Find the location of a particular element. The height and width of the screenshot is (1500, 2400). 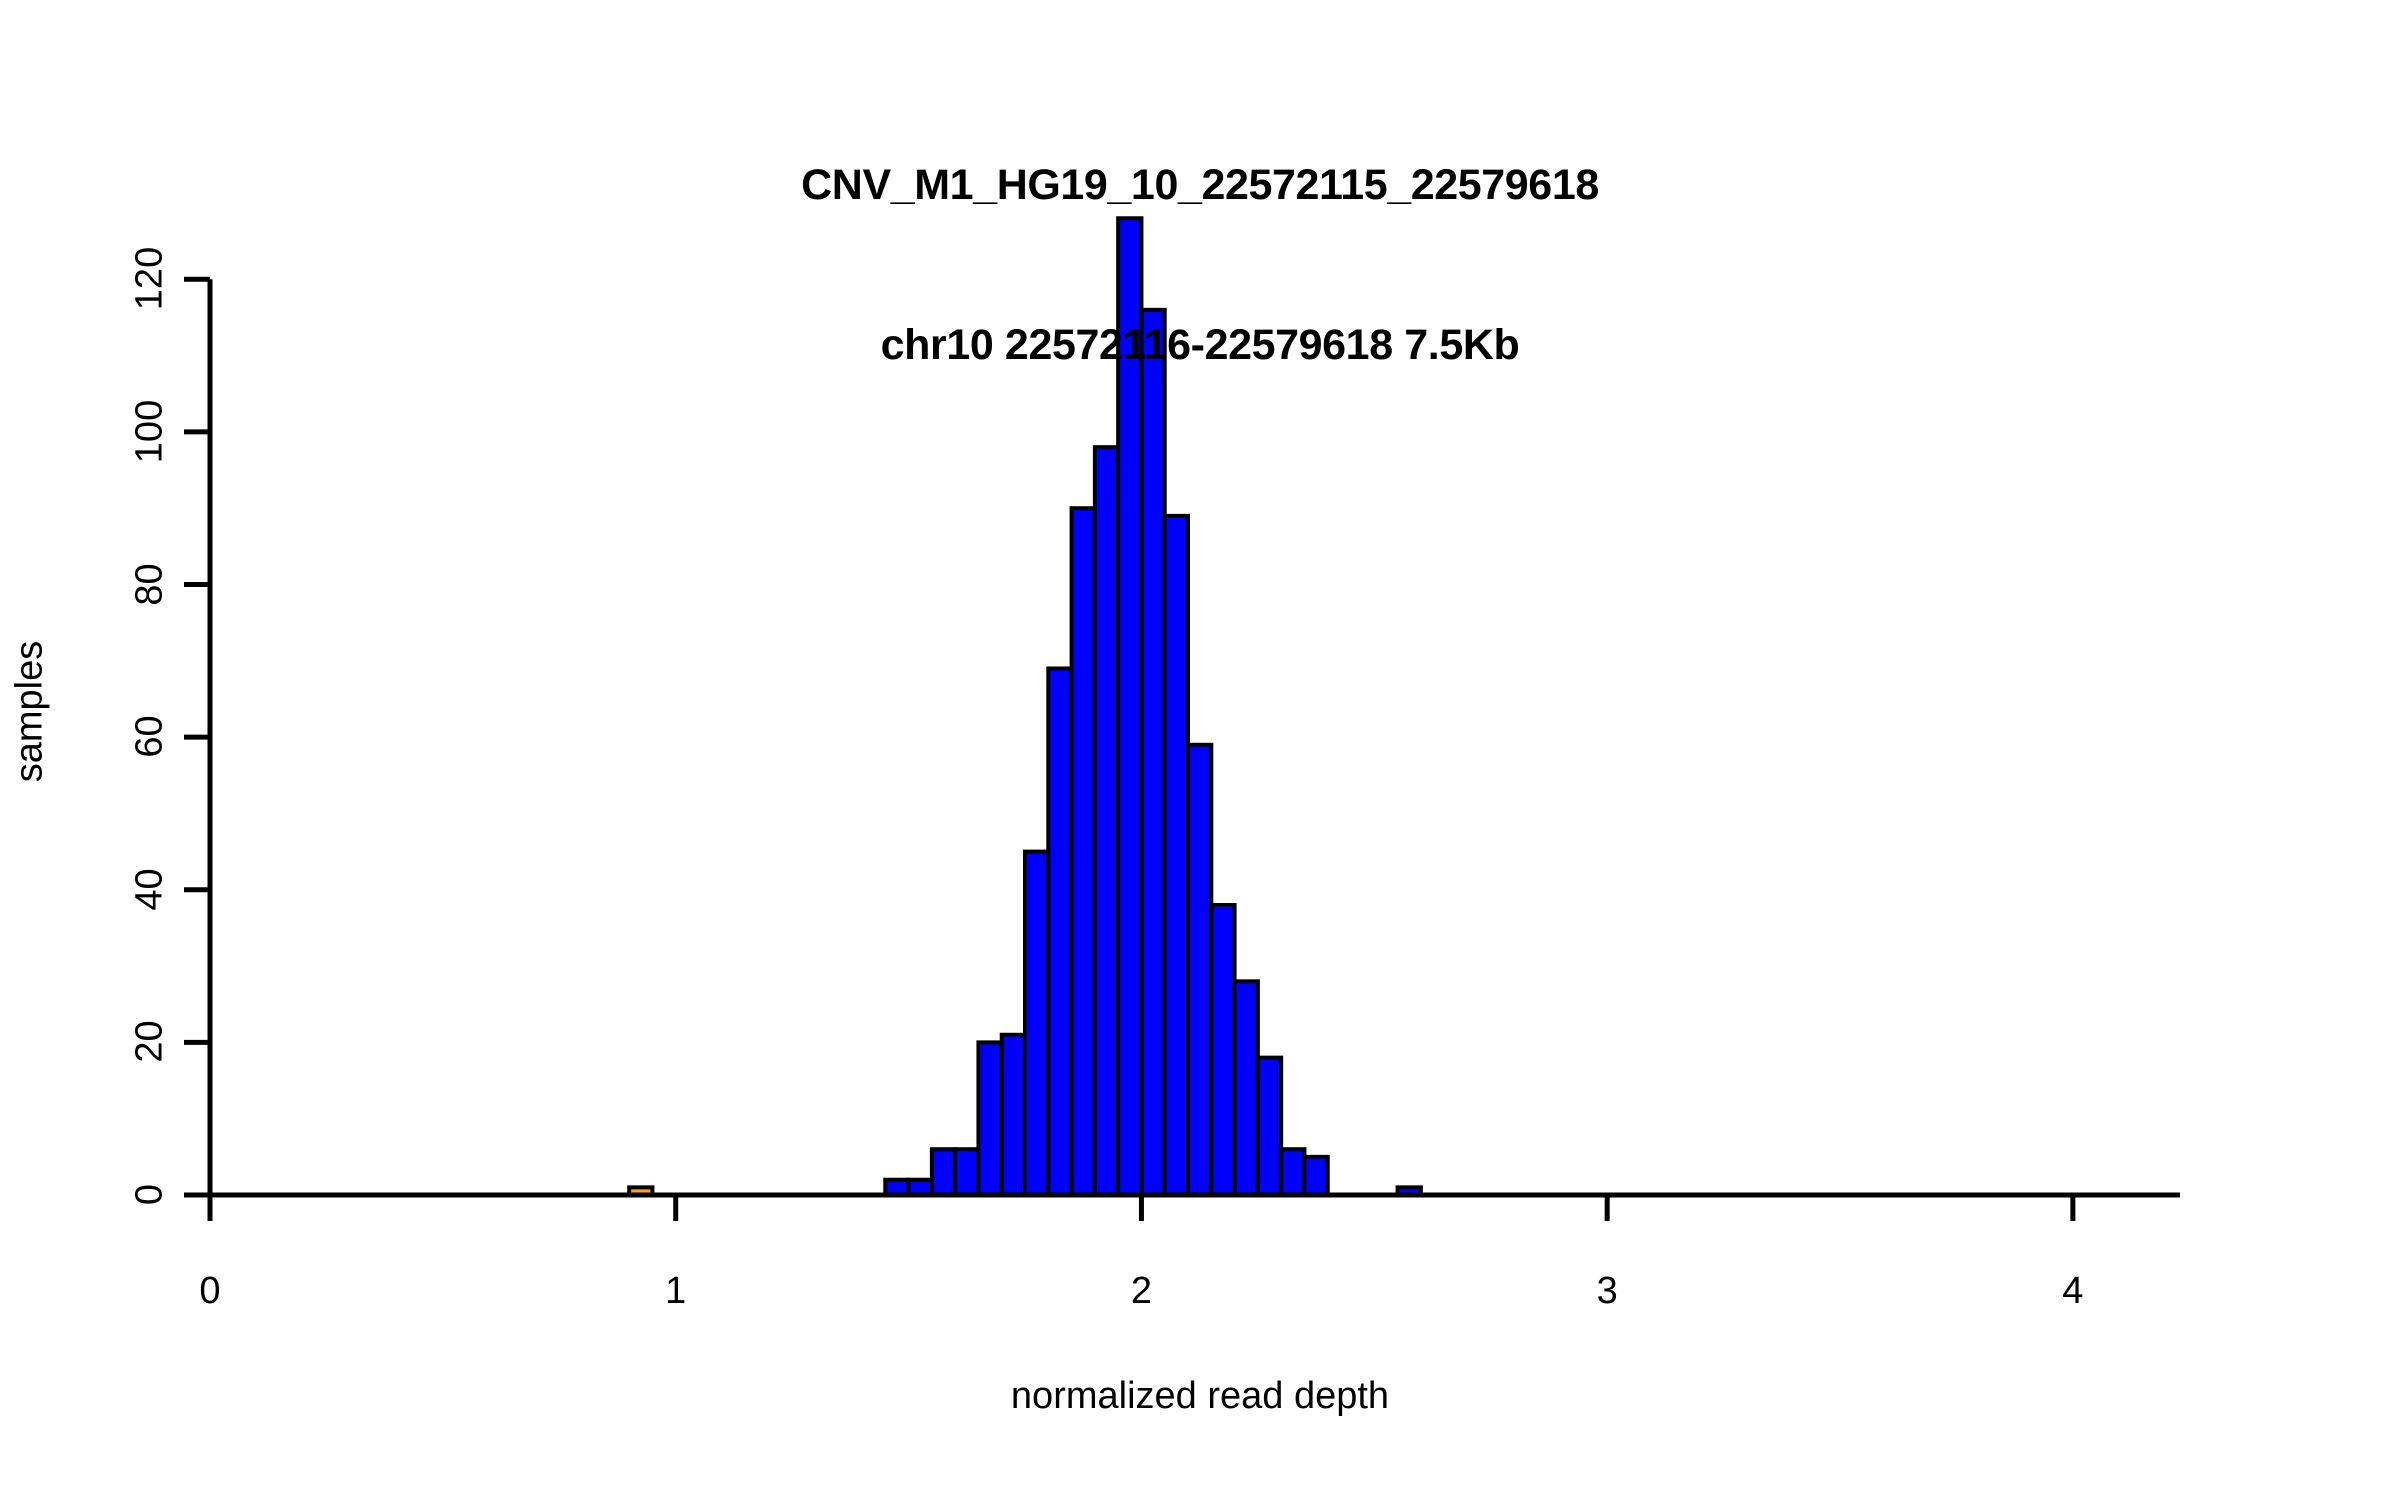

x-tick-label: 3 is located at coordinates (1607, 1291).